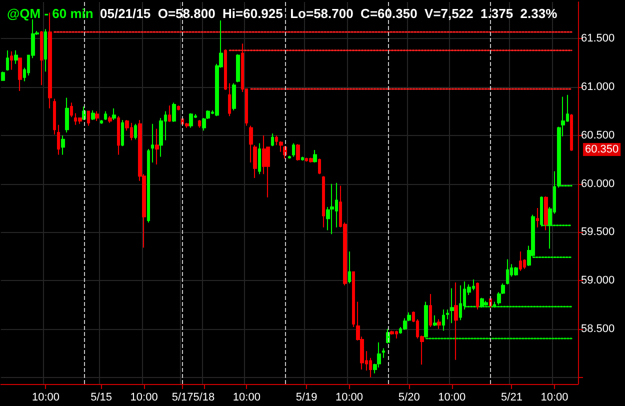 The height and width of the screenshot is (406, 625). Describe the element at coordinates (598, 232) in the screenshot. I see `y-tick-label: 59.500` at that location.